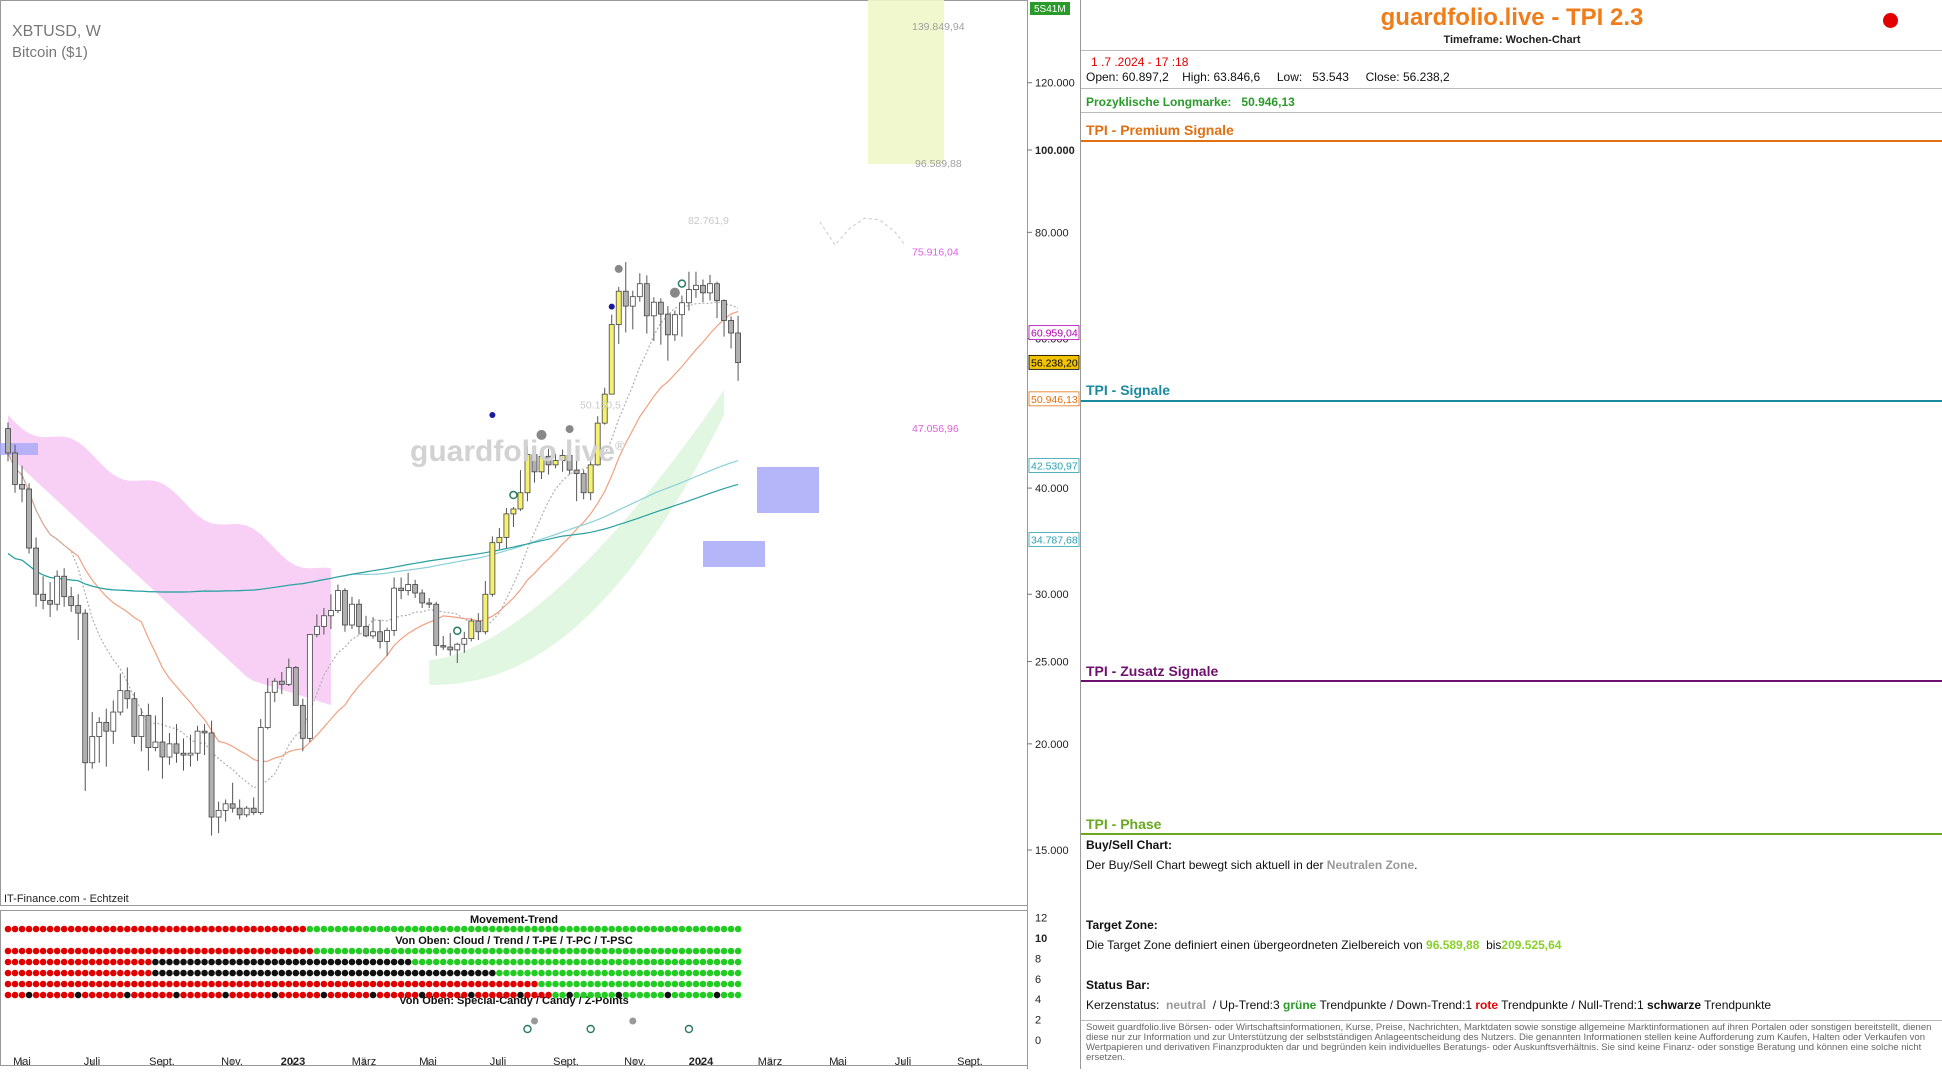 This screenshot has width=1942, height=1074. Describe the element at coordinates (1160, 130) in the screenshot. I see `section-premium: TPI - Premium Signale` at that location.